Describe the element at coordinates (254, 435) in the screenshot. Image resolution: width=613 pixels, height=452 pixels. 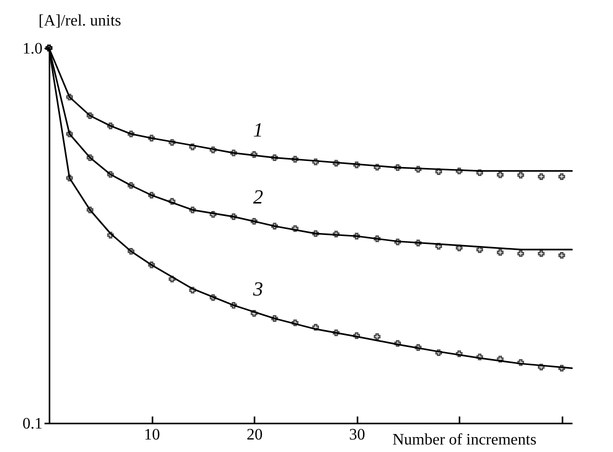
I see `x-tick-label: 20` at that location.